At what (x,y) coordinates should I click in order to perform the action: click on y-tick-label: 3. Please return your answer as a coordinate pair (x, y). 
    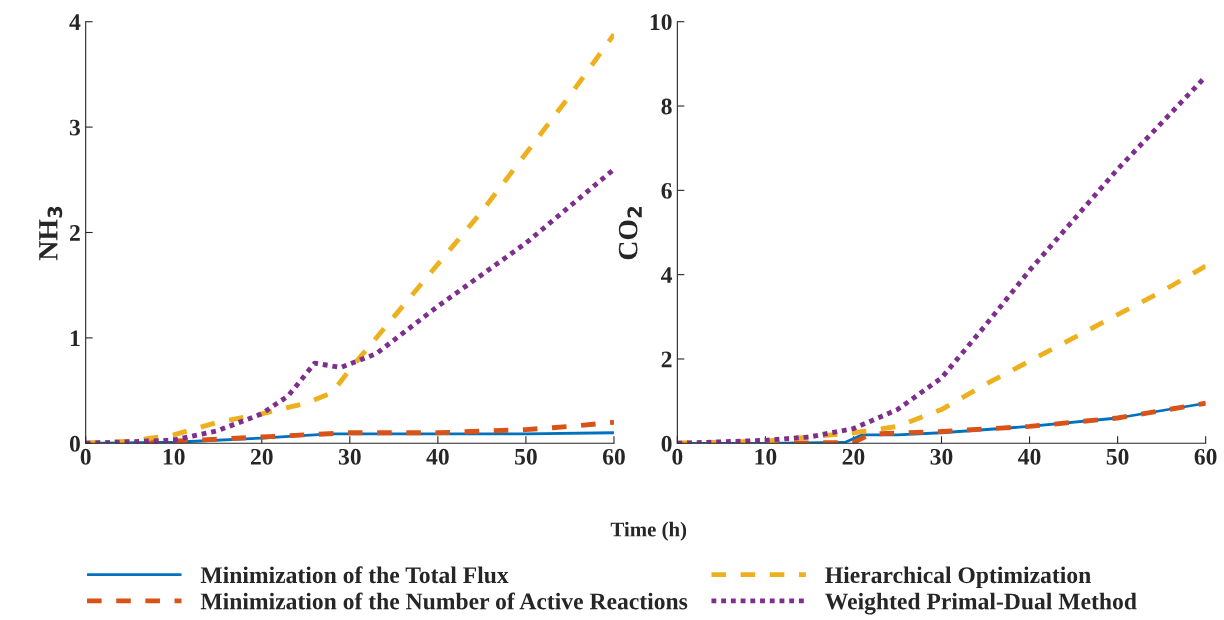
    Looking at the image, I should click on (75, 127).